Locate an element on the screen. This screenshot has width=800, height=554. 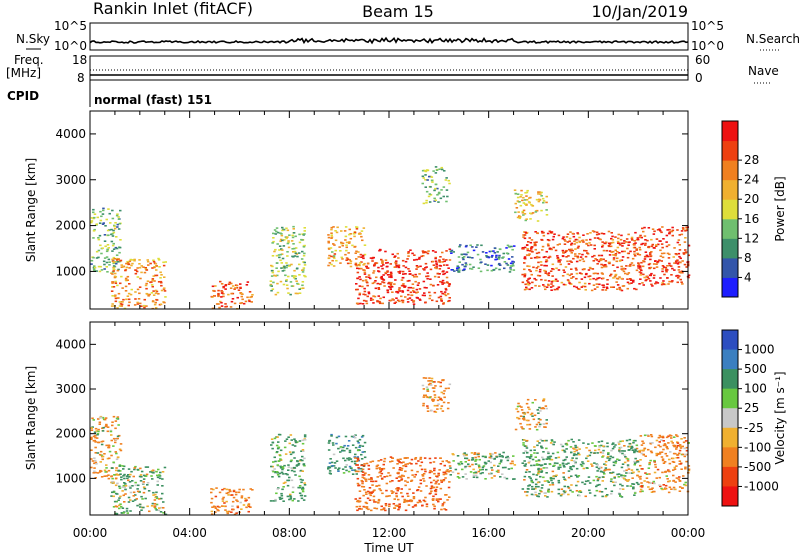
x-tick-label: 00:00 is located at coordinates (90, 533).